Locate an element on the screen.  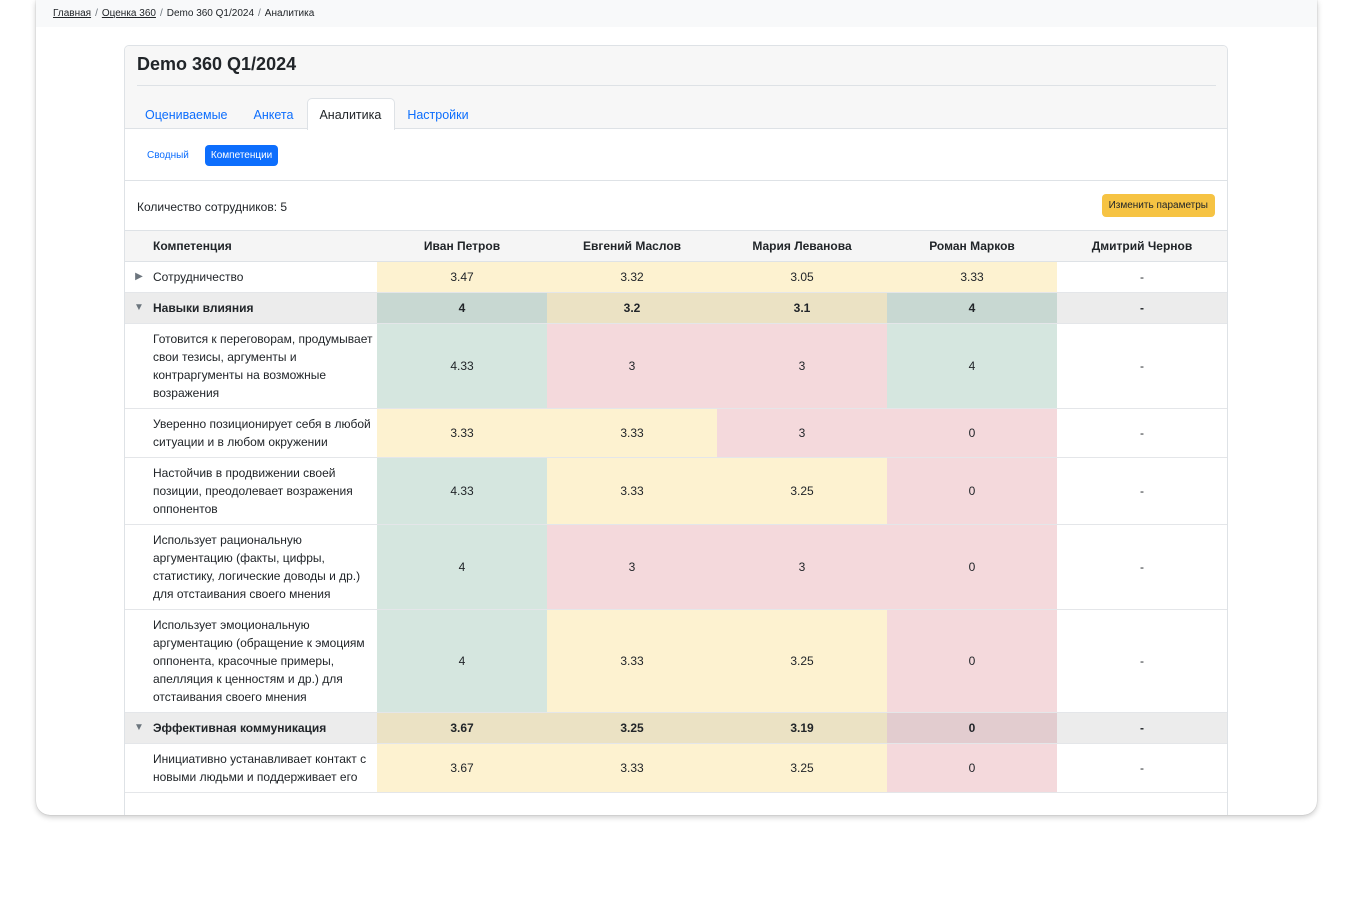
title-divider is located at coordinates (676, 85).